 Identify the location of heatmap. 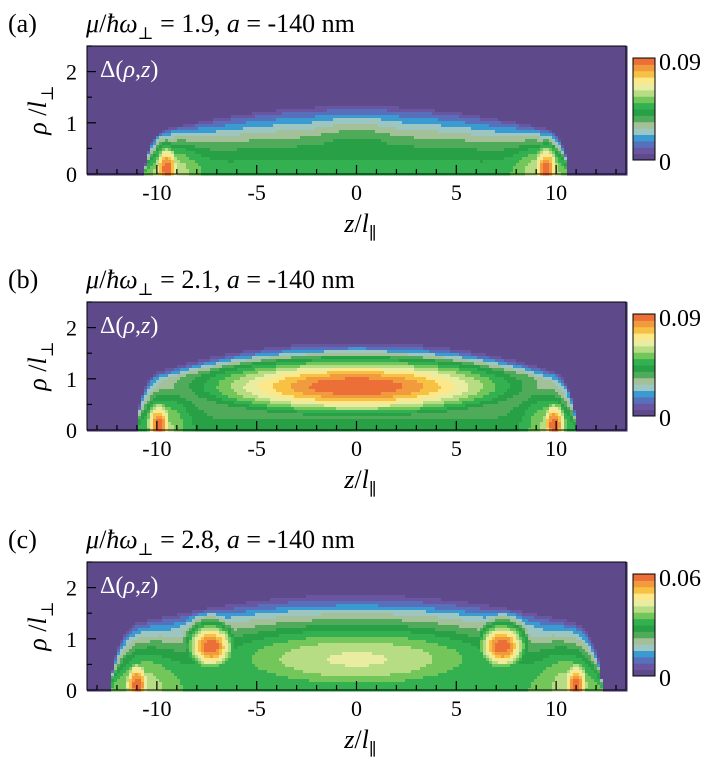
(357, 111).